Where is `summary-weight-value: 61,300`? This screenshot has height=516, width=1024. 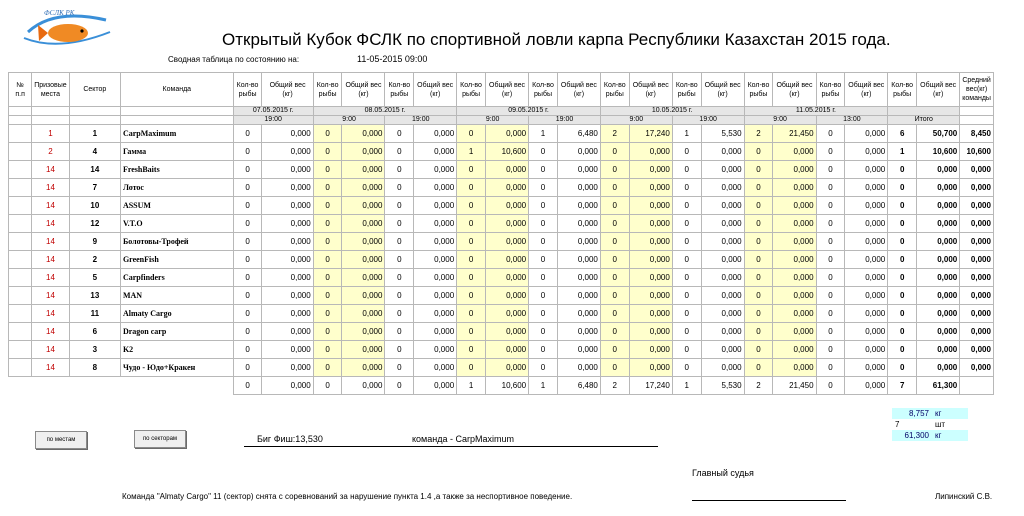 summary-weight-value: 61,300 is located at coordinates (912, 435).